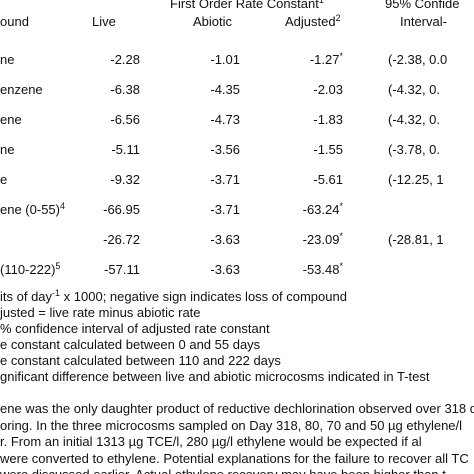  I want to click on compound-cell: (110-222)5, so click(30, 270).